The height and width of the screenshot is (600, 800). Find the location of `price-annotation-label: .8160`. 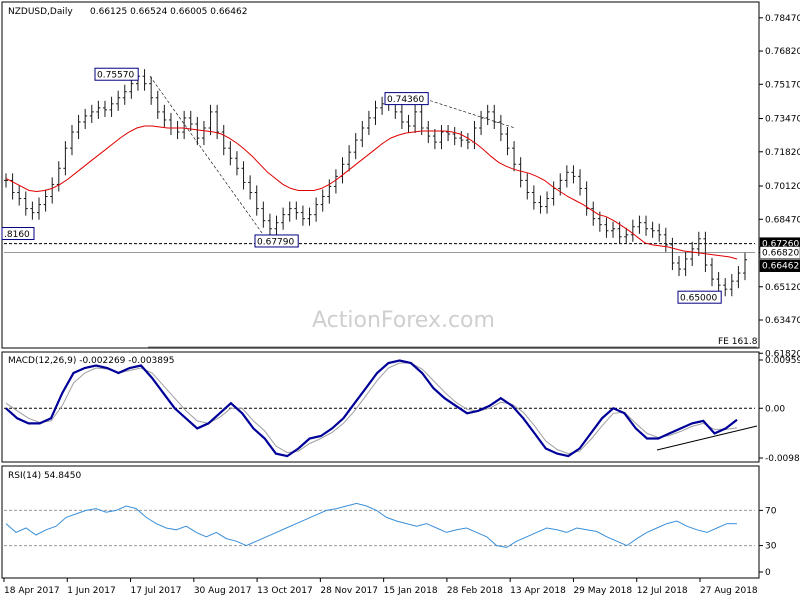

price-annotation-label: .8160 is located at coordinates (17, 235).